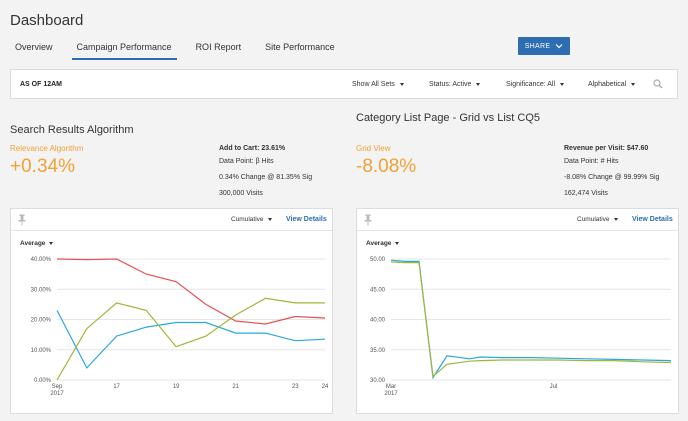 The height and width of the screenshot is (421, 688). Describe the element at coordinates (537, 46) in the screenshot. I see `share-label: SHARE` at that location.